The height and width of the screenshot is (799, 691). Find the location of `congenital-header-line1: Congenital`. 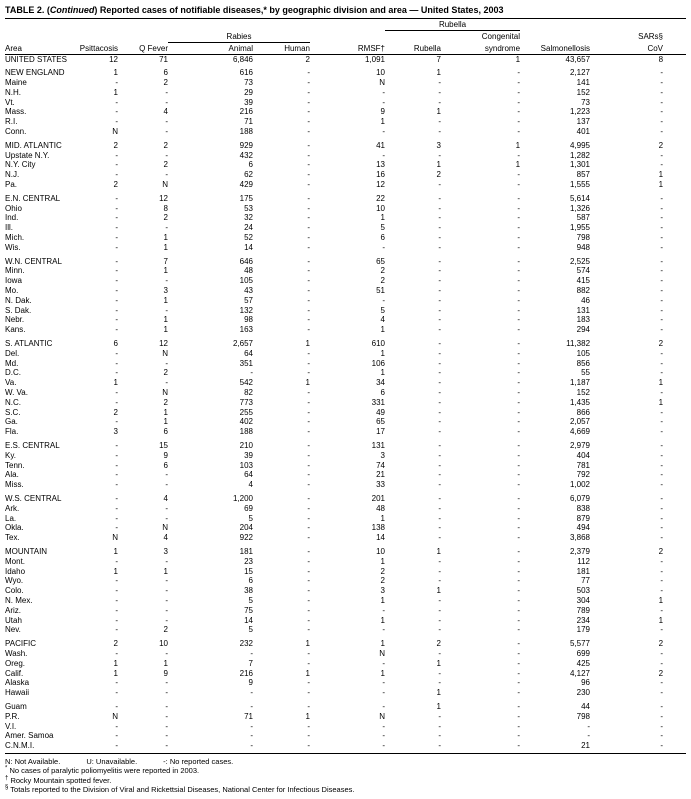

congenital-header-line1: Congenital is located at coordinates (501, 36).